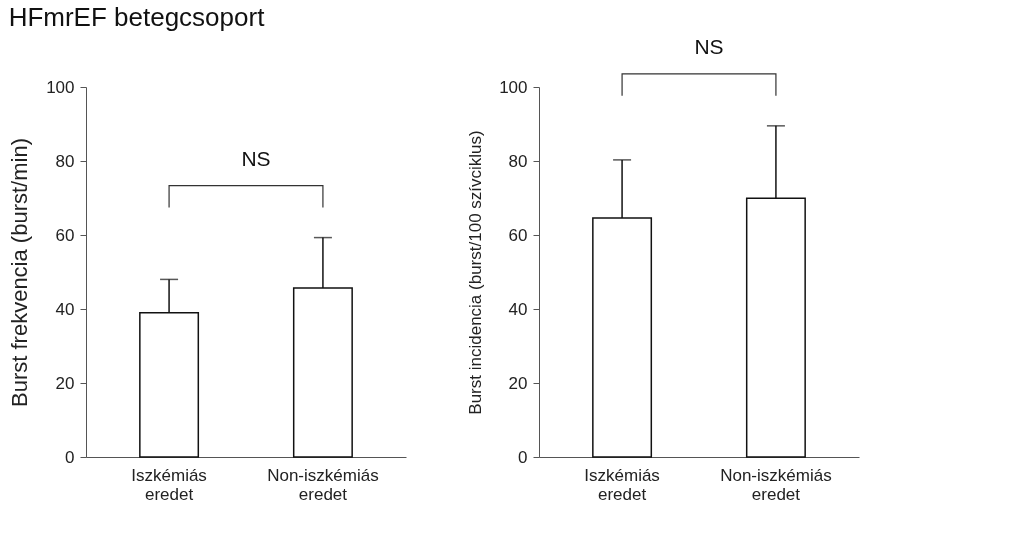  What do you see at coordinates (476, 272) in the screenshot?
I see `y-axis-title: Burst incidencia (burst/100 szívciklus)` at bounding box center [476, 272].